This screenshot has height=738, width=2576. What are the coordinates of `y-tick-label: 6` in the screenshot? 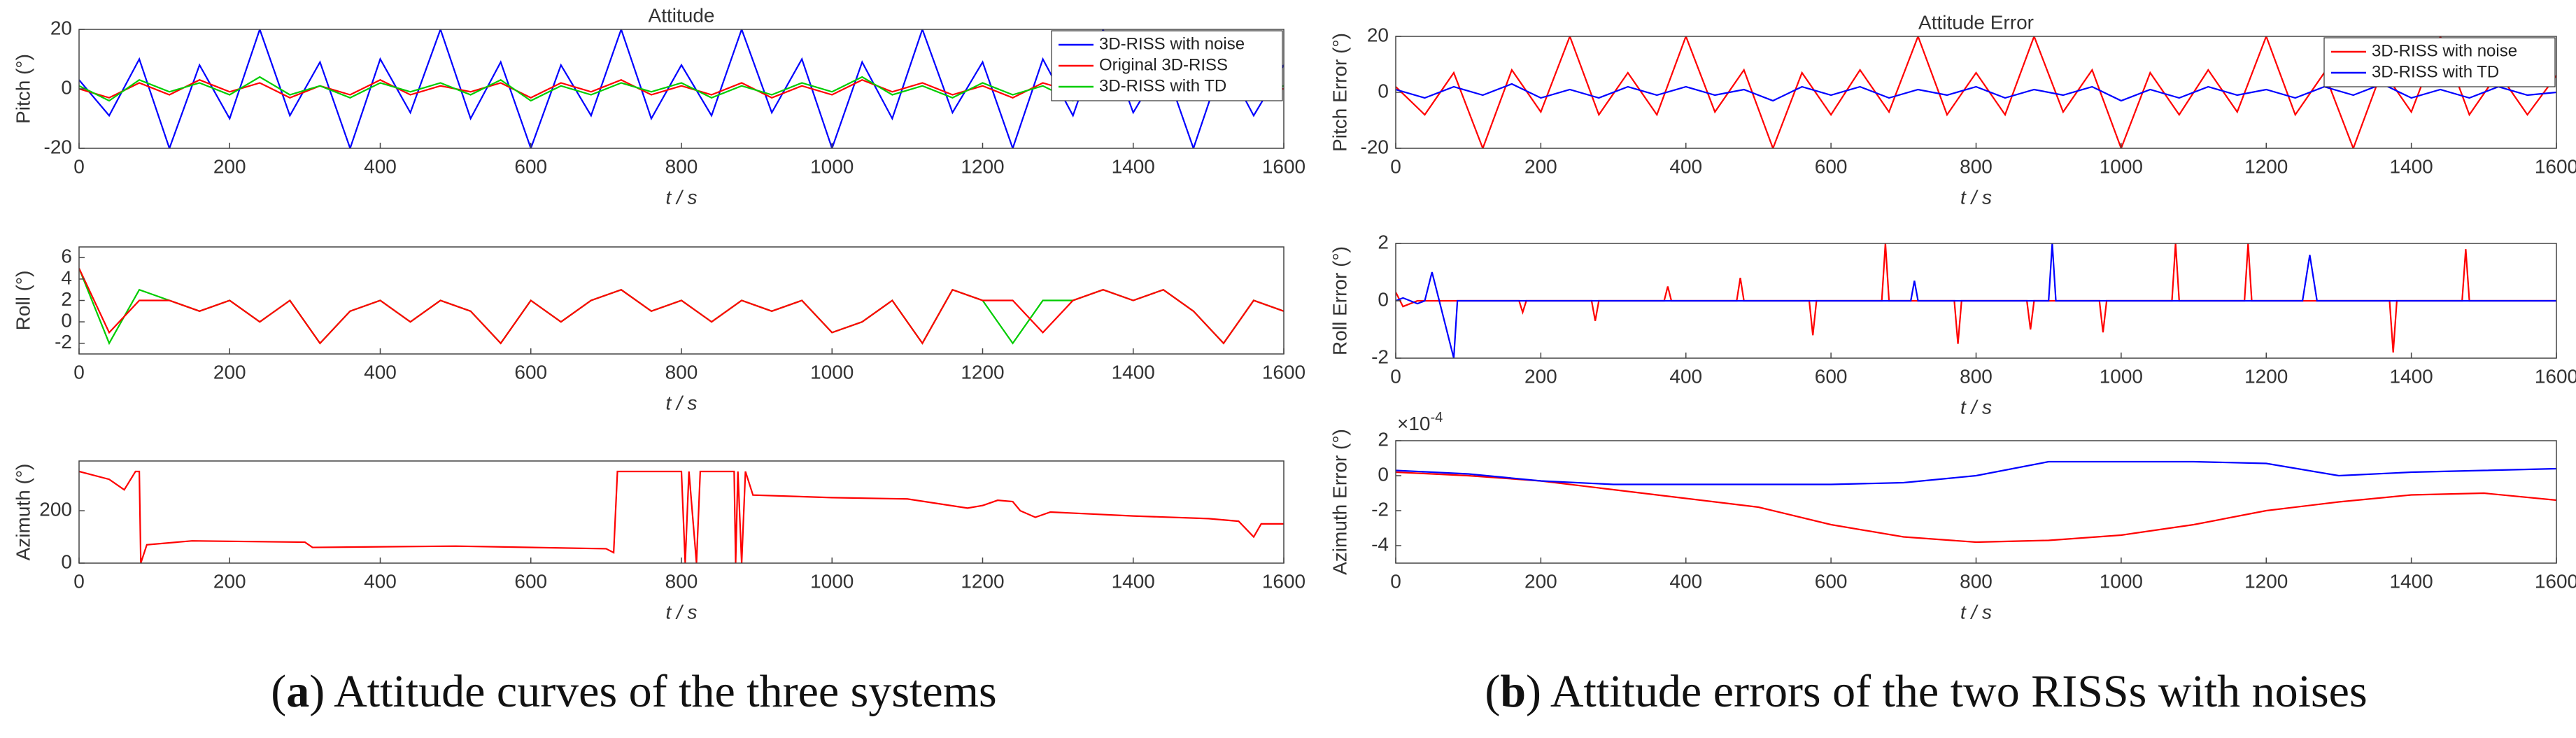 It's located at (66, 256).